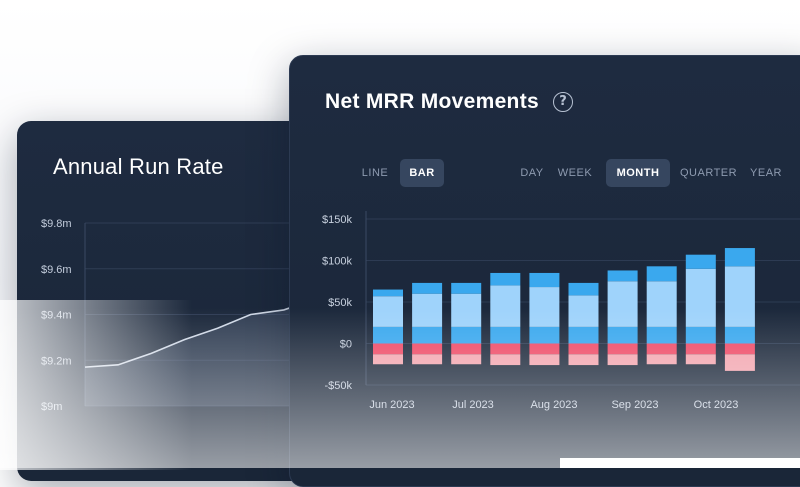 Image resolution: width=800 pixels, height=487 pixels. What do you see at coordinates (766, 173) in the screenshot?
I see `period-year: YEAR` at bounding box center [766, 173].